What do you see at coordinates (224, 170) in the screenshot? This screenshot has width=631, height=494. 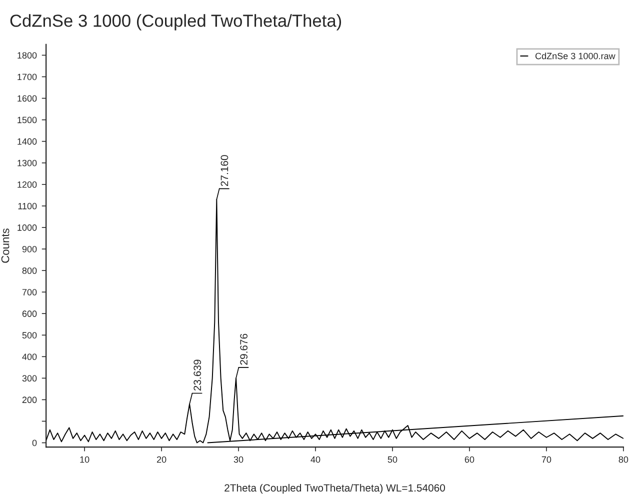 I see `annotation: 27.160` at bounding box center [224, 170].